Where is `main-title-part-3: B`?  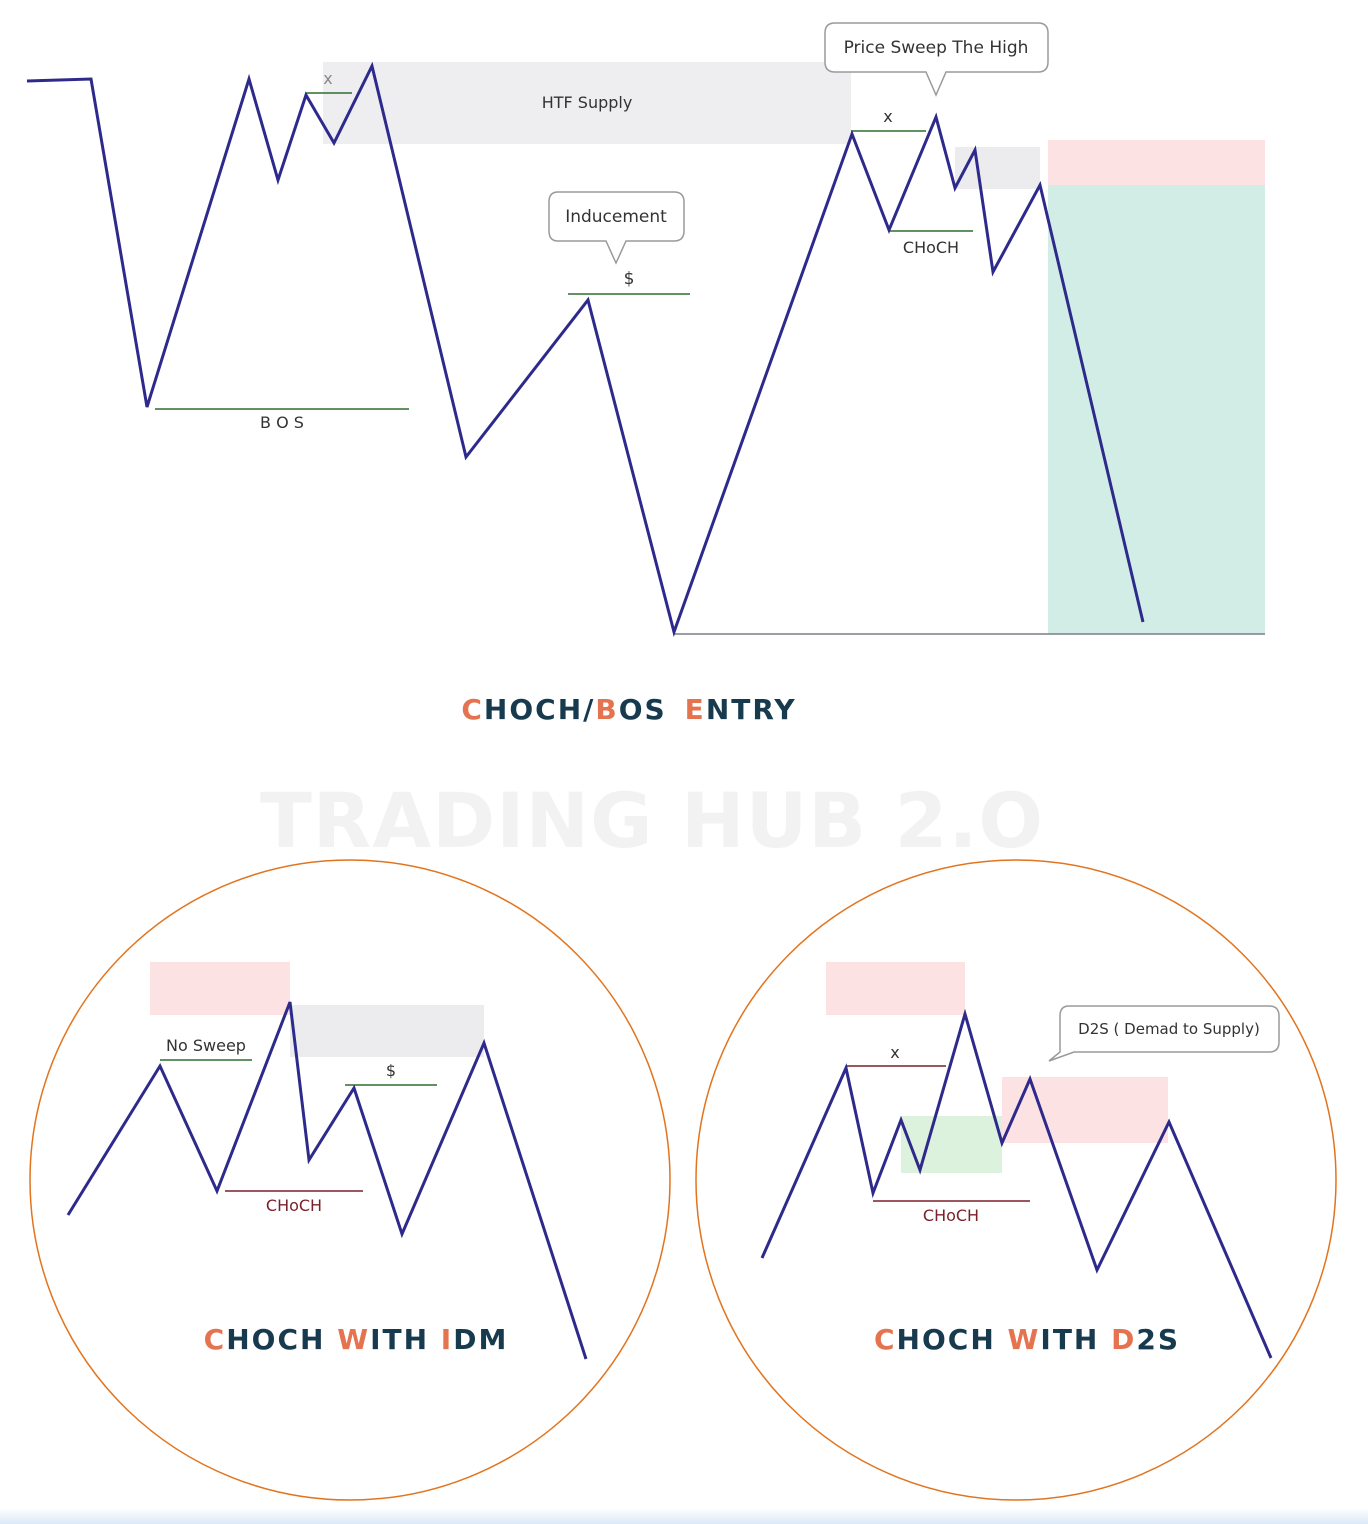 main-title-part-3: B is located at coordinates (607, 709).